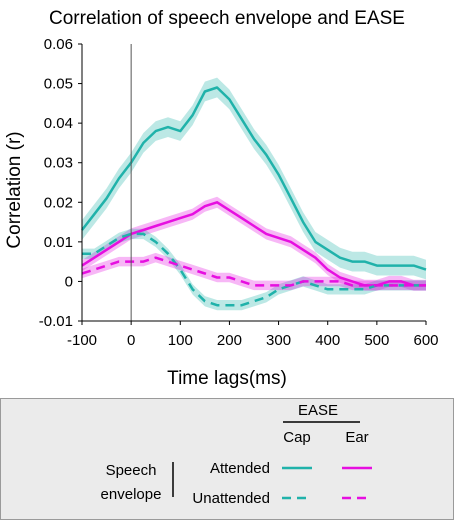 This screenshot has width=454, height=520. Describe the element at coordinates (376, 340) in the screenshot. I see `x-tick-label: 500` at that location.